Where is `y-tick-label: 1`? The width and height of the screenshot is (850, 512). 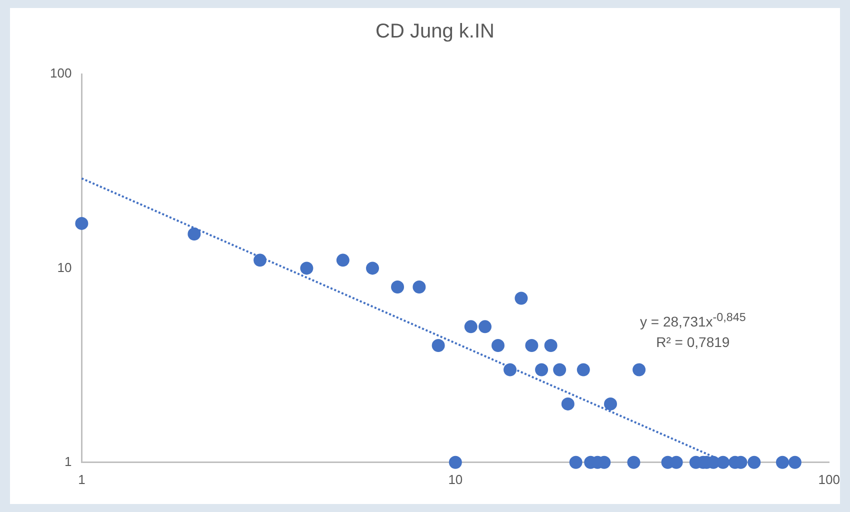 y-tick-label: 1 is located at coordinates (68, 461).